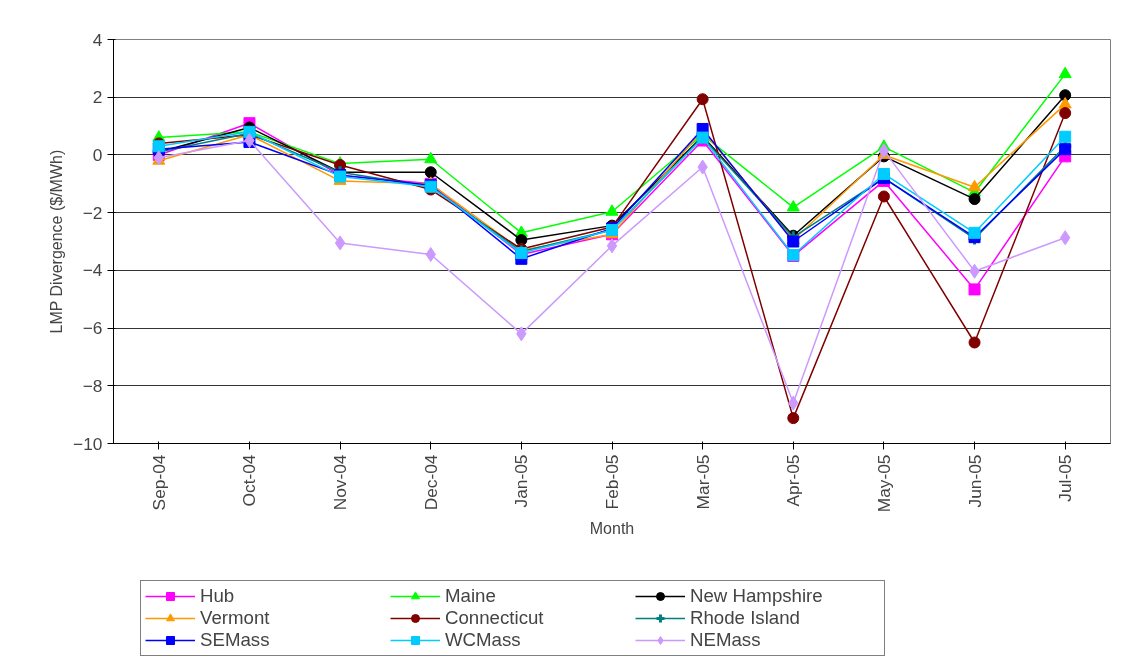 Image resolution: width=1128 pixels, height=662 pixels. I want to click on x-tick-label: Sep-04, so click(158, 482).